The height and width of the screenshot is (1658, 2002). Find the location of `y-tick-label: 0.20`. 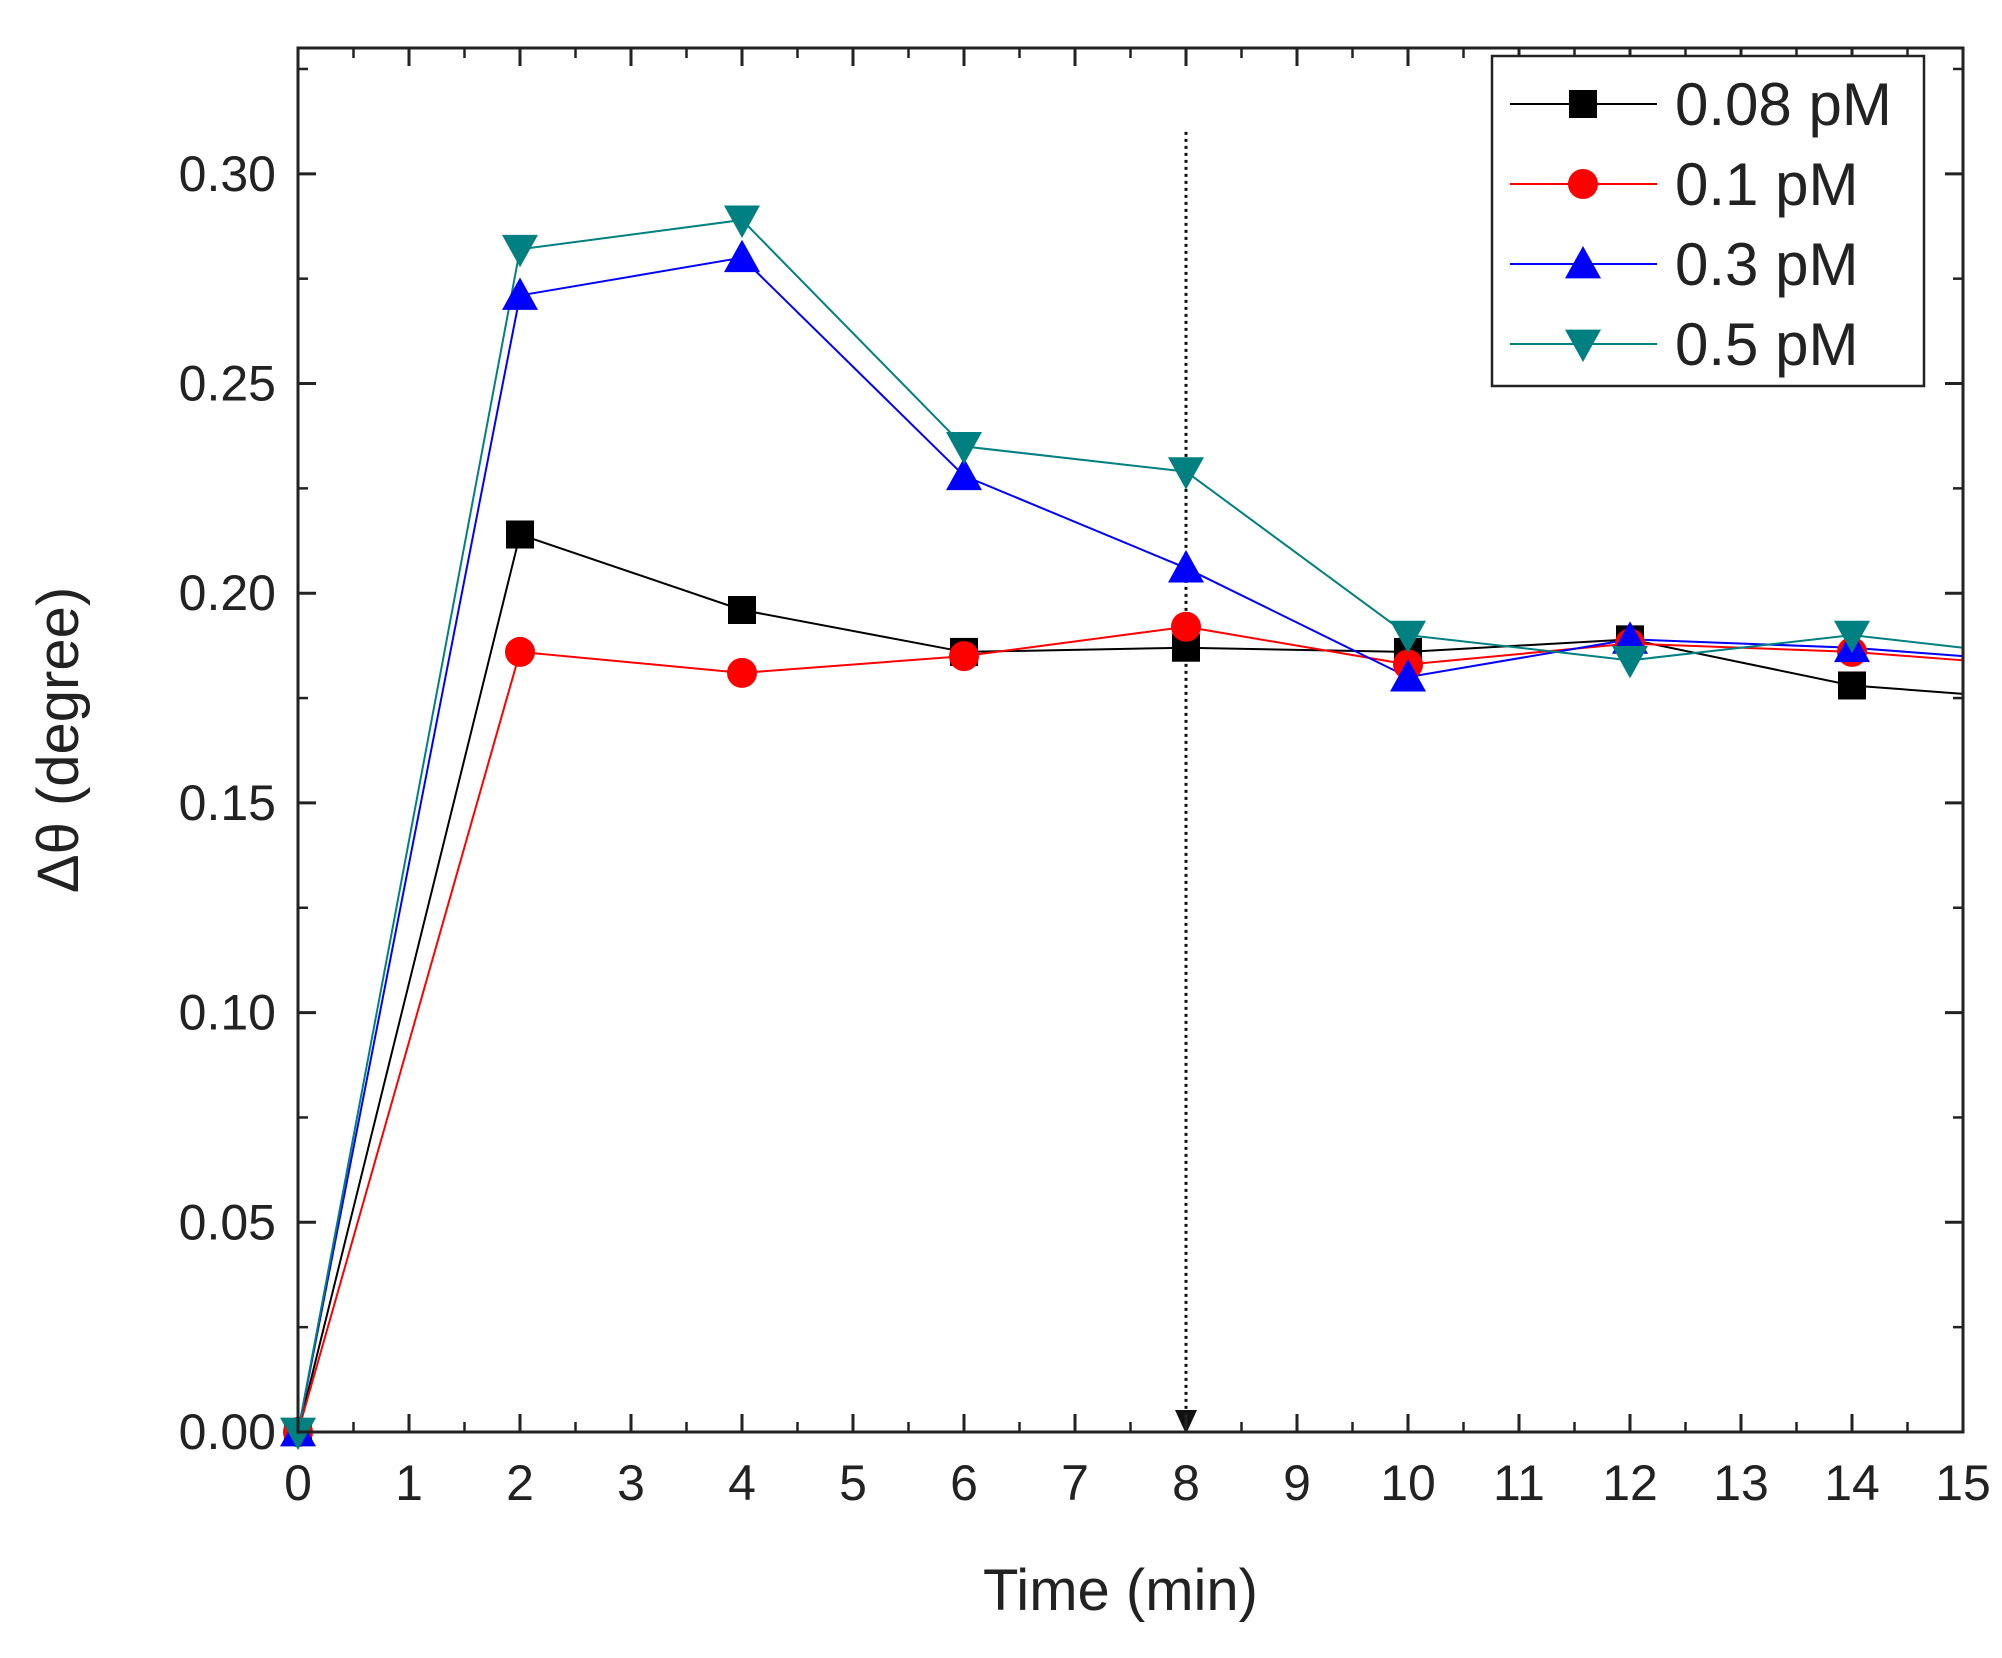

y-tick-label: 0.20 is located at coordinates (227, 593).